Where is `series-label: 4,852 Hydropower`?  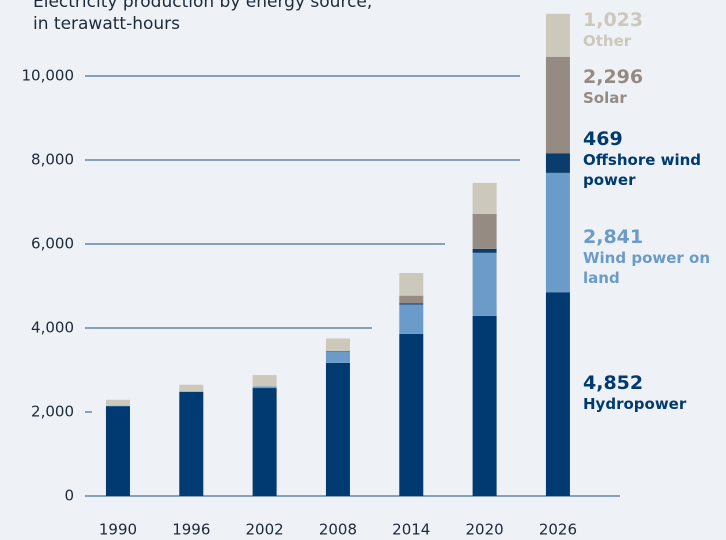 series-label: 4,852 Hydropower is located at coordinates (648, 393).